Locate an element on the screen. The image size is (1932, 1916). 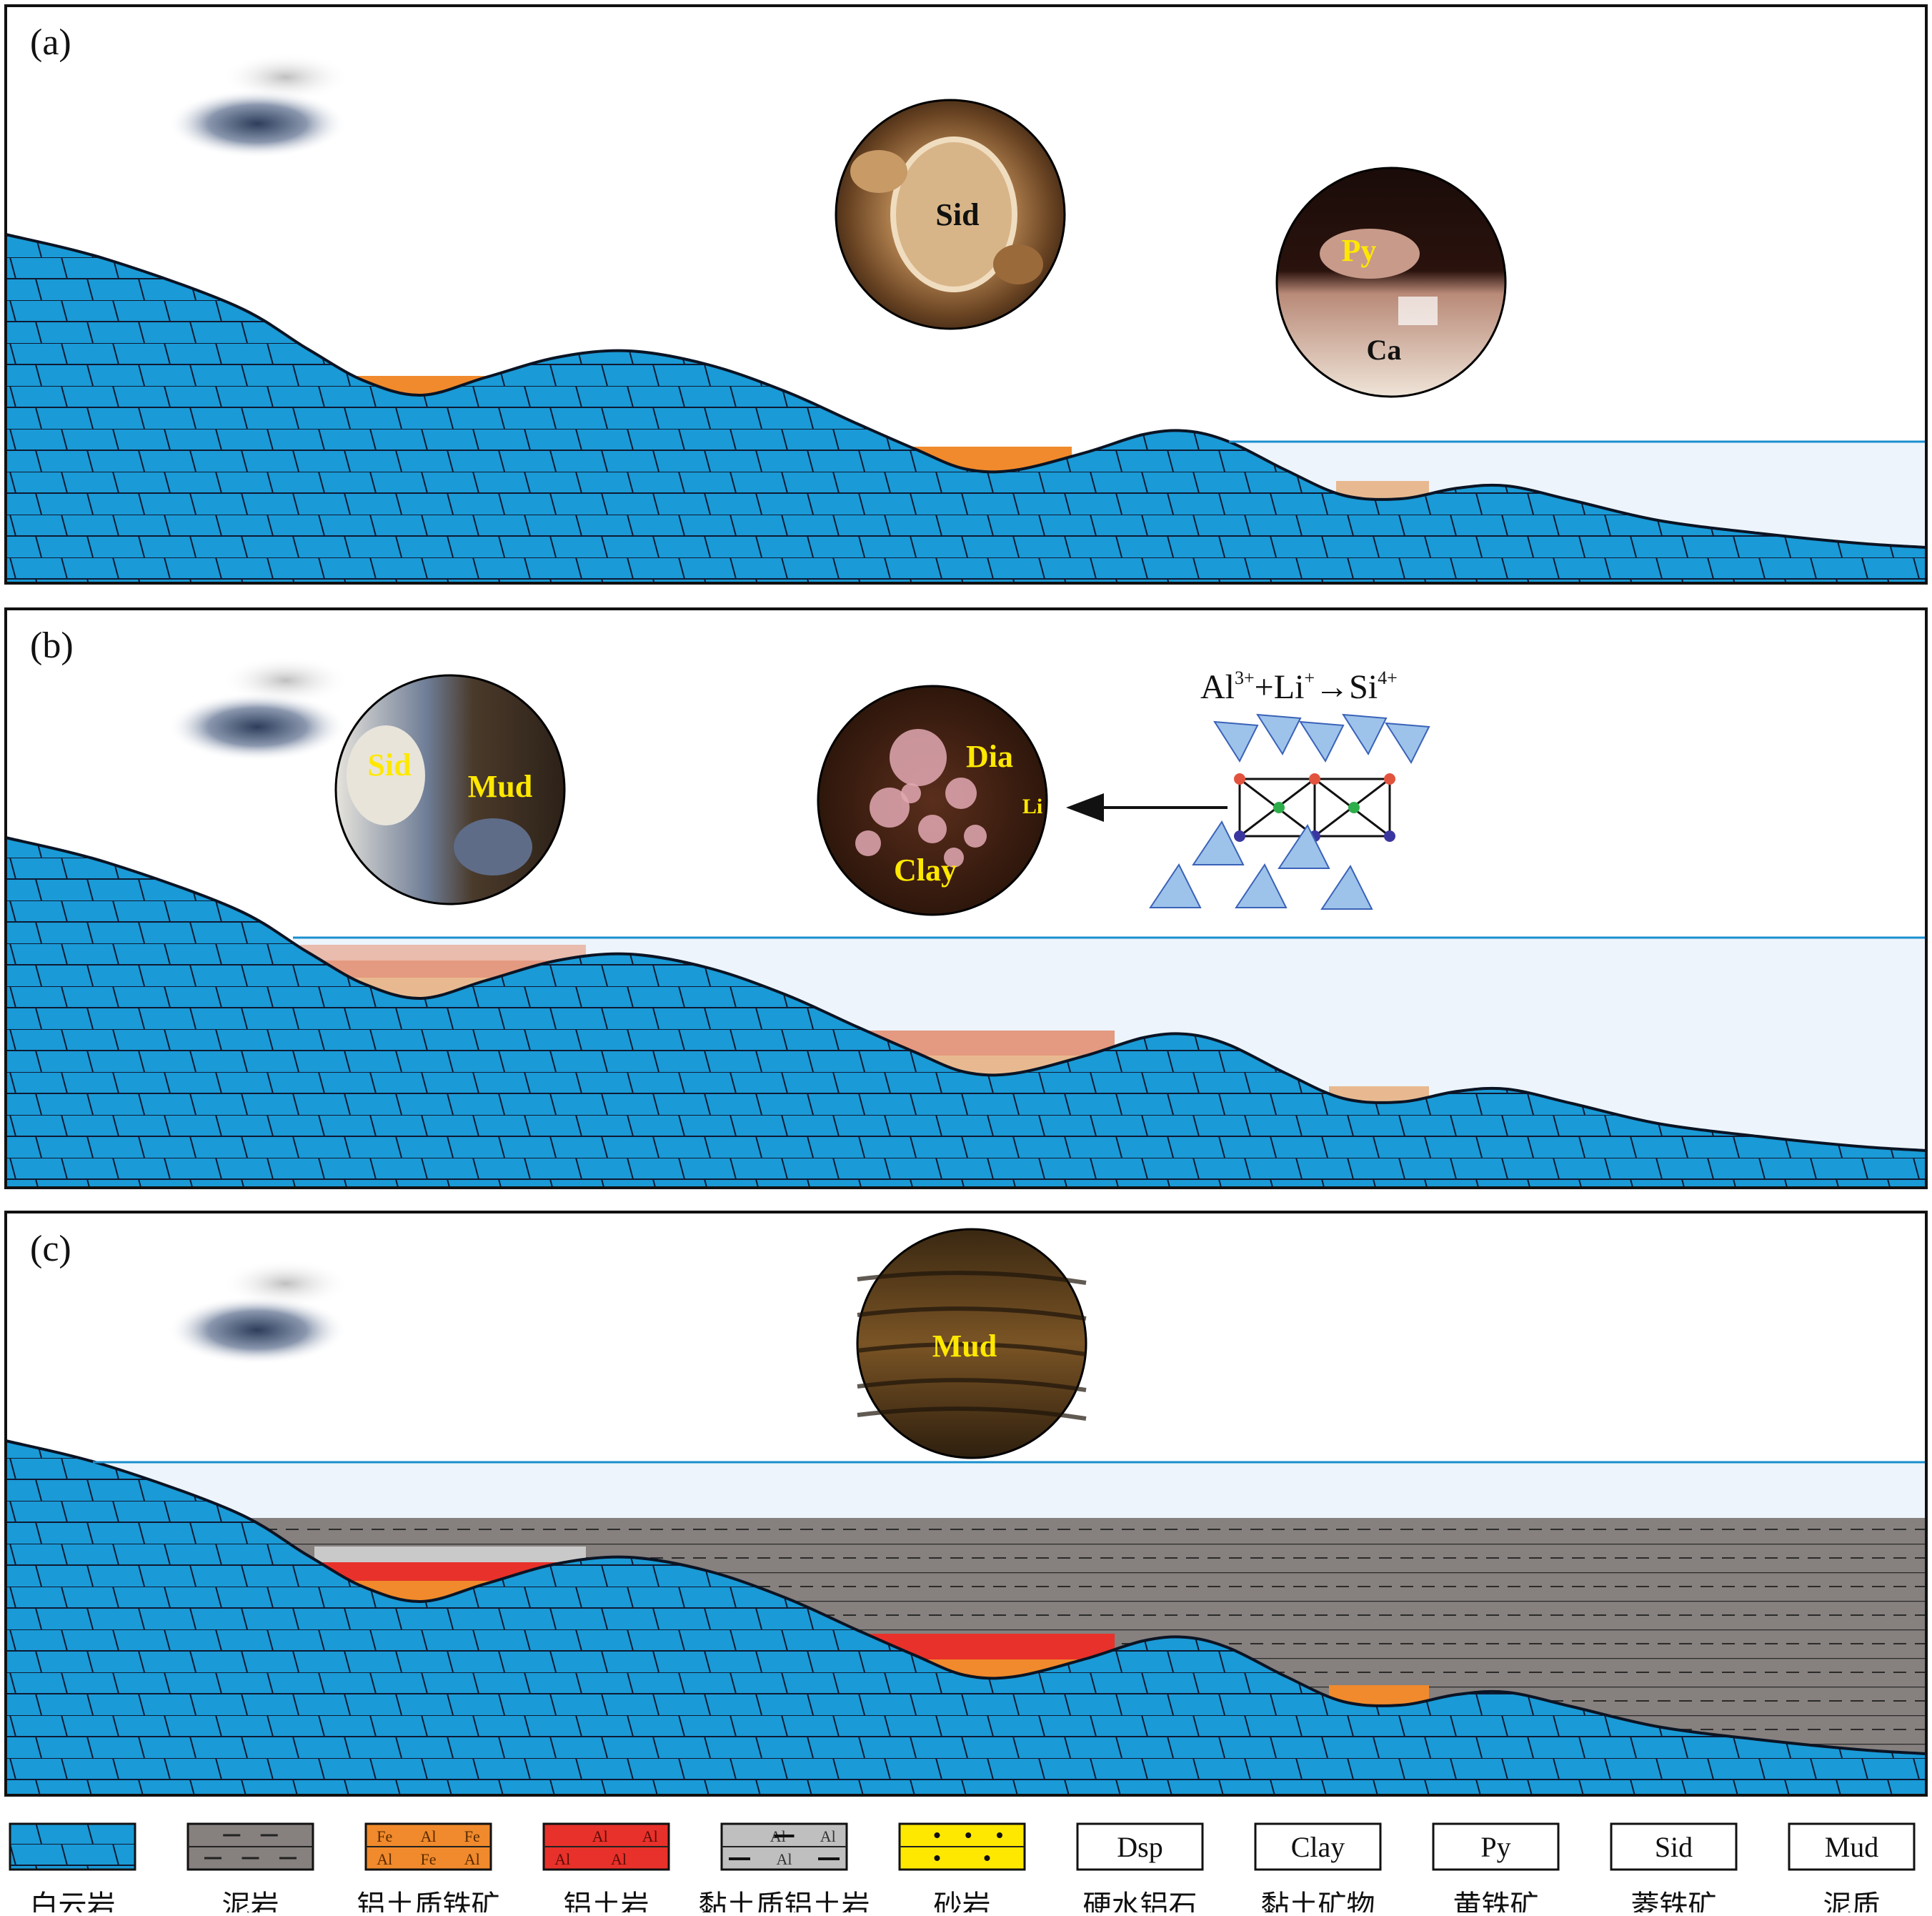
legend-label: 黏土质铝土岩 is located at coordinates (784, 1901).